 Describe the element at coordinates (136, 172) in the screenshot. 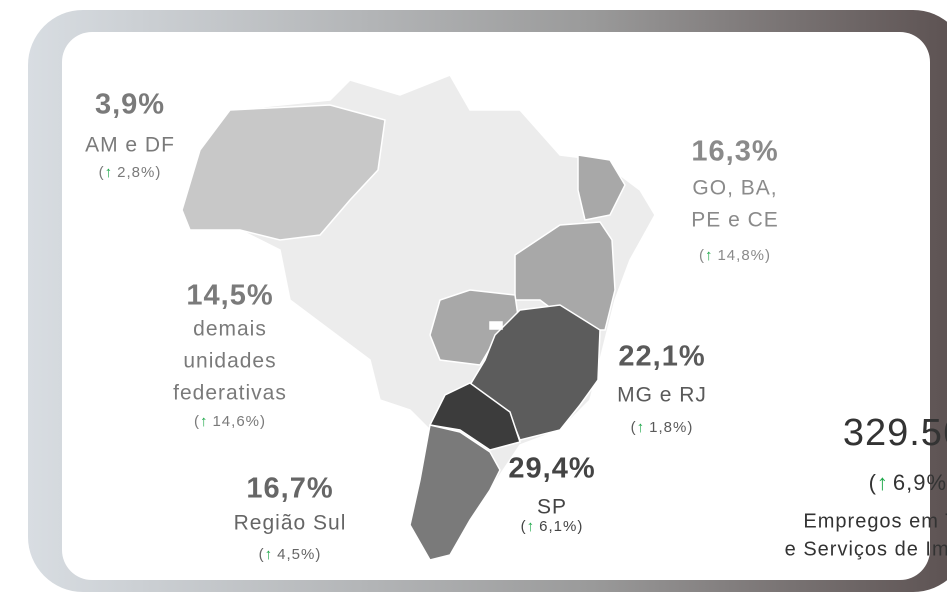

I see `change-text: 2,8%` at that location.